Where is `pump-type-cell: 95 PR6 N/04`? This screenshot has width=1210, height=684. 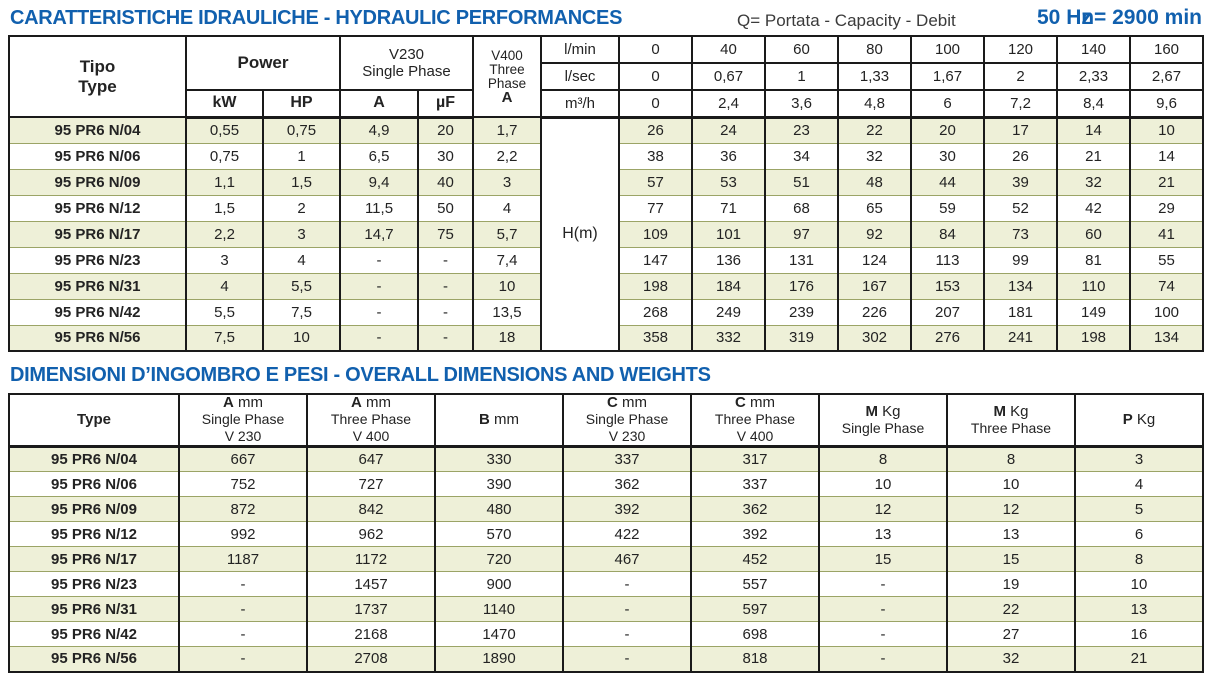 pump-type-cell: 95 PR6 N/04 is located at coordinates (97, 130).